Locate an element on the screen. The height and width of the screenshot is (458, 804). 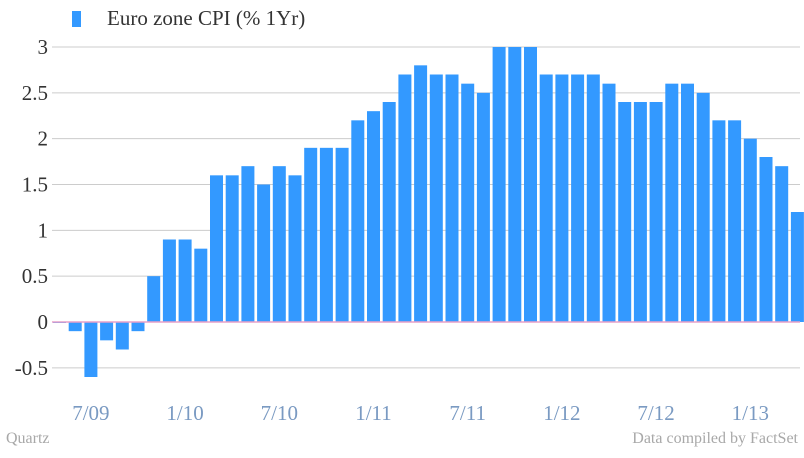
x-tick-label: 7/10 is located at coordinates (279, 413).